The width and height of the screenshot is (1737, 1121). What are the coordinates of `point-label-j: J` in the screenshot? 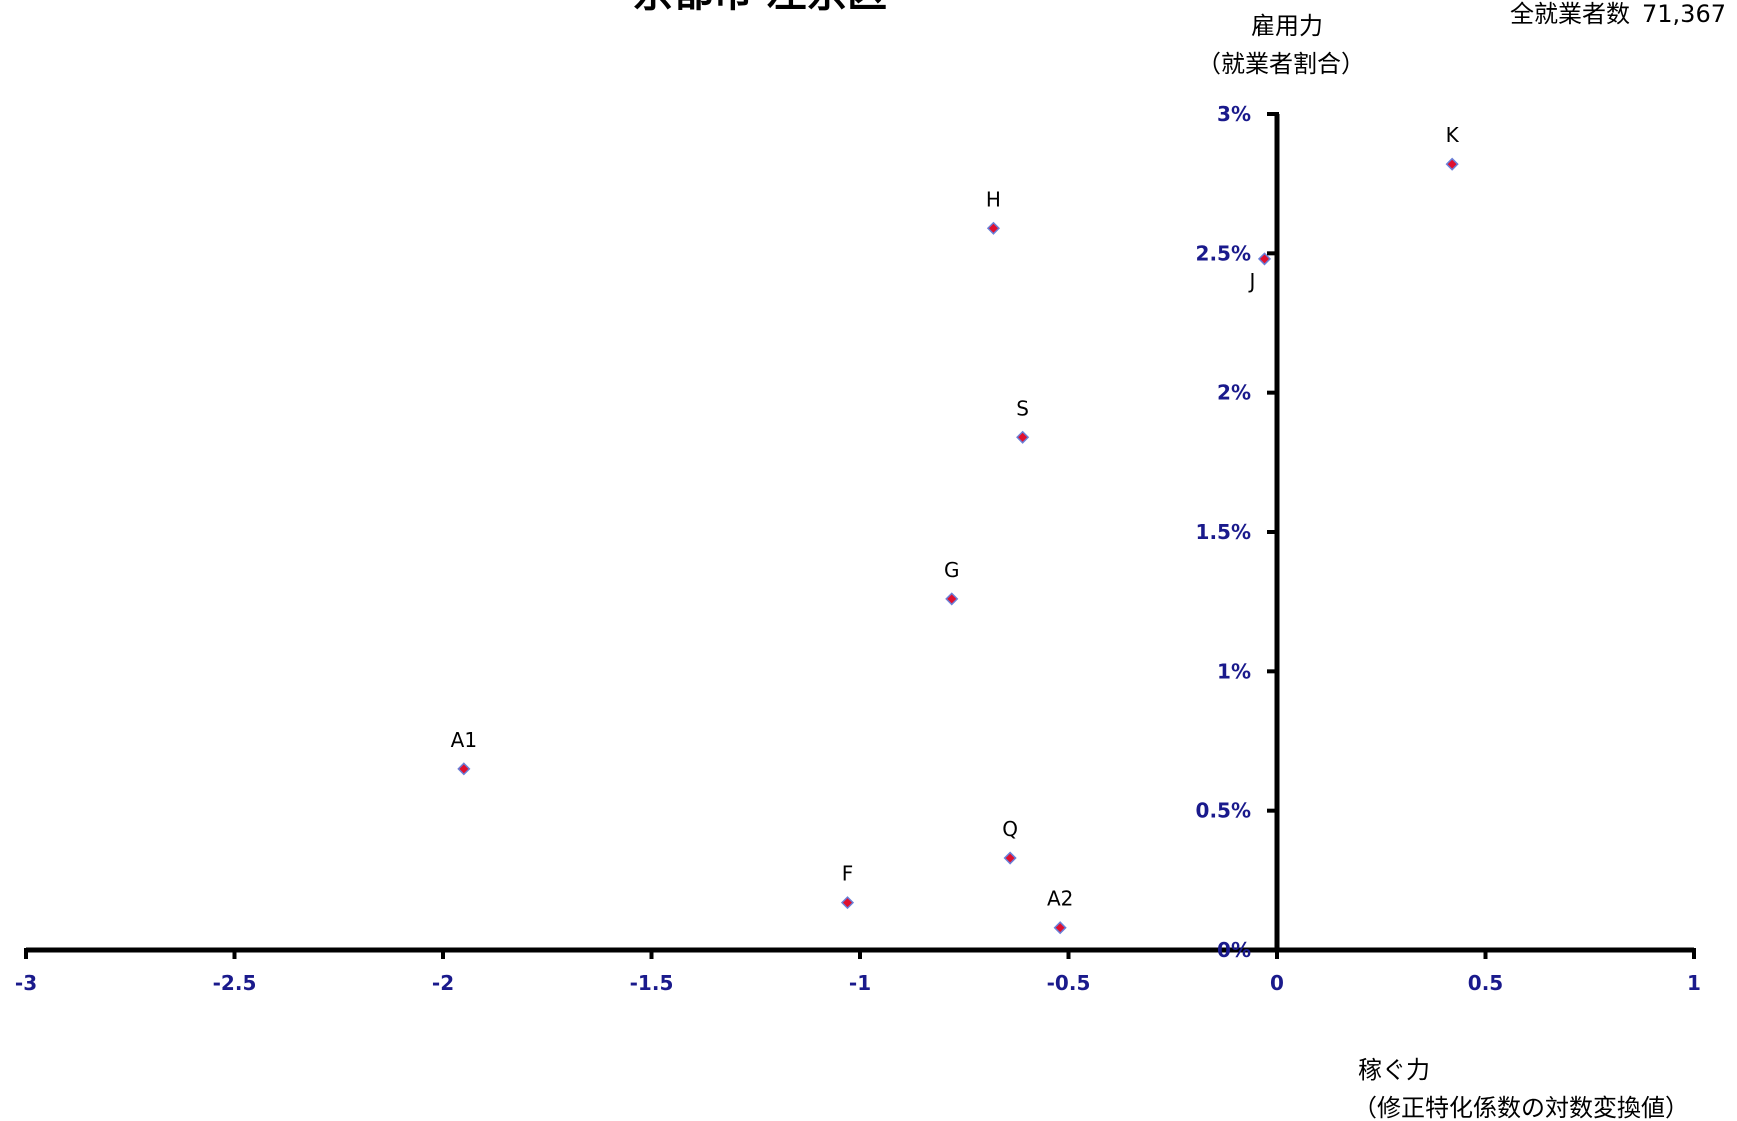 It's located at (1252, 281).